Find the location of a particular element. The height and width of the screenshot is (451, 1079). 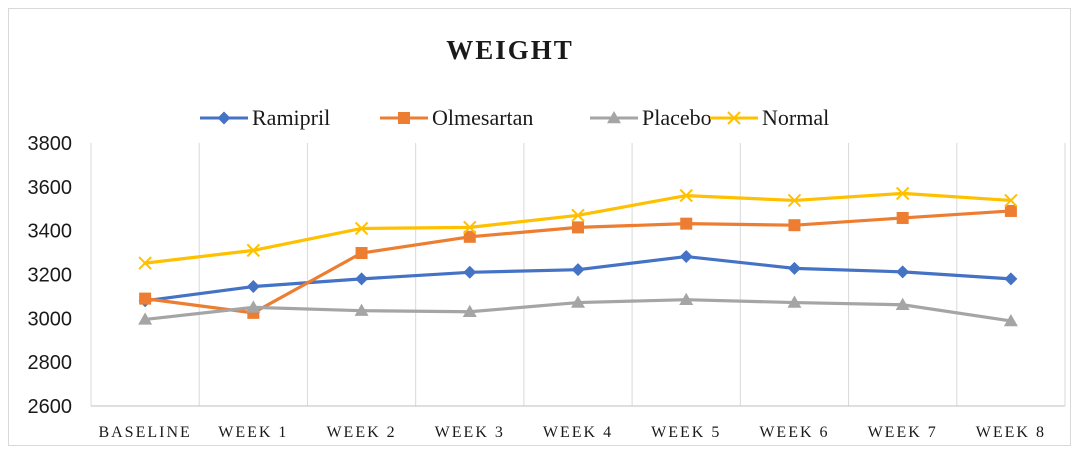

x-tick-label: WEEK 5 is located at coordinates (686, 432).